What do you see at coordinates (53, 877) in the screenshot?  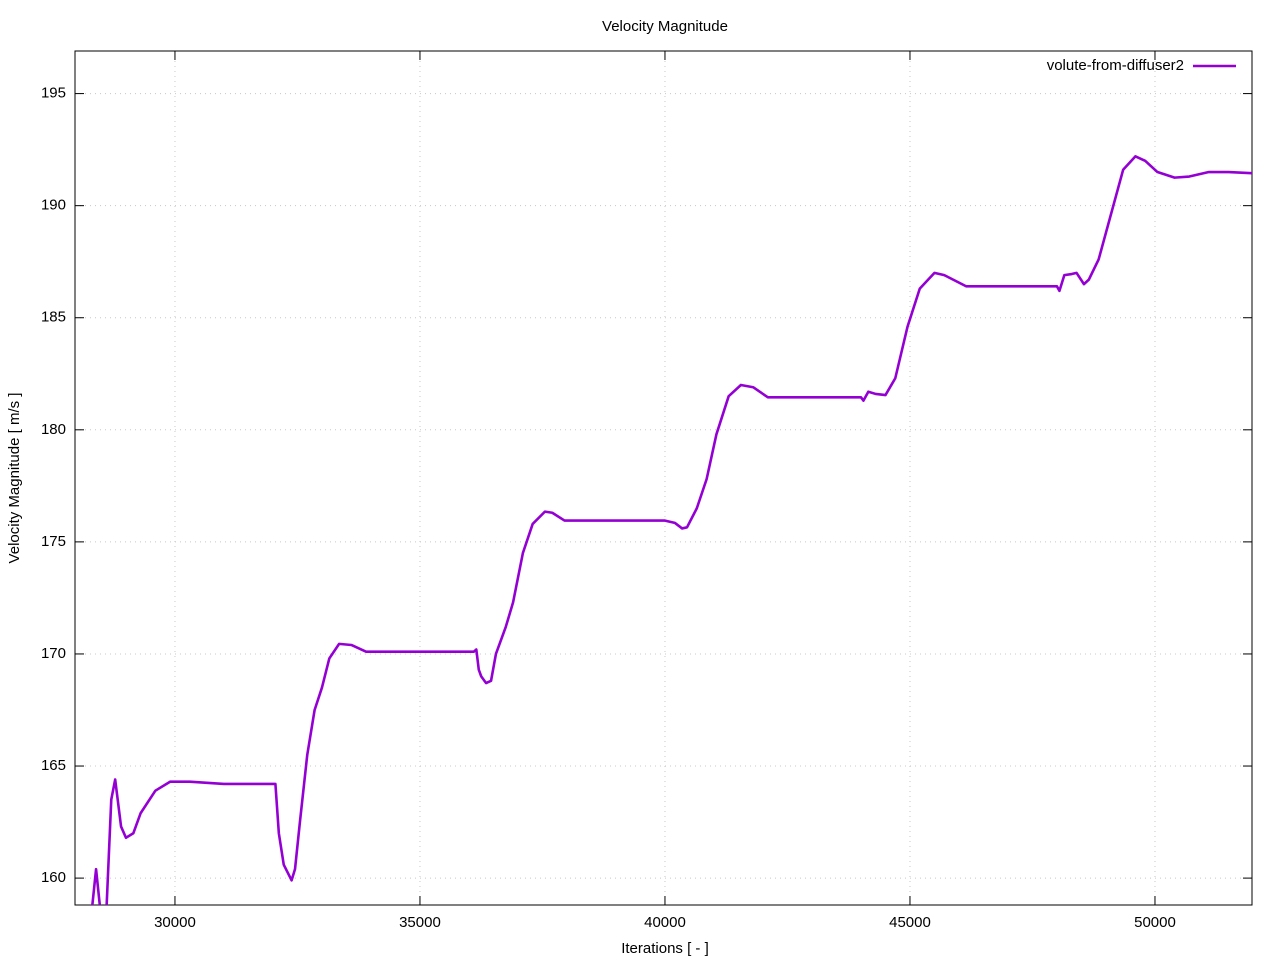 I see `y-tick-label: 160` at bounding box center [53, 877].